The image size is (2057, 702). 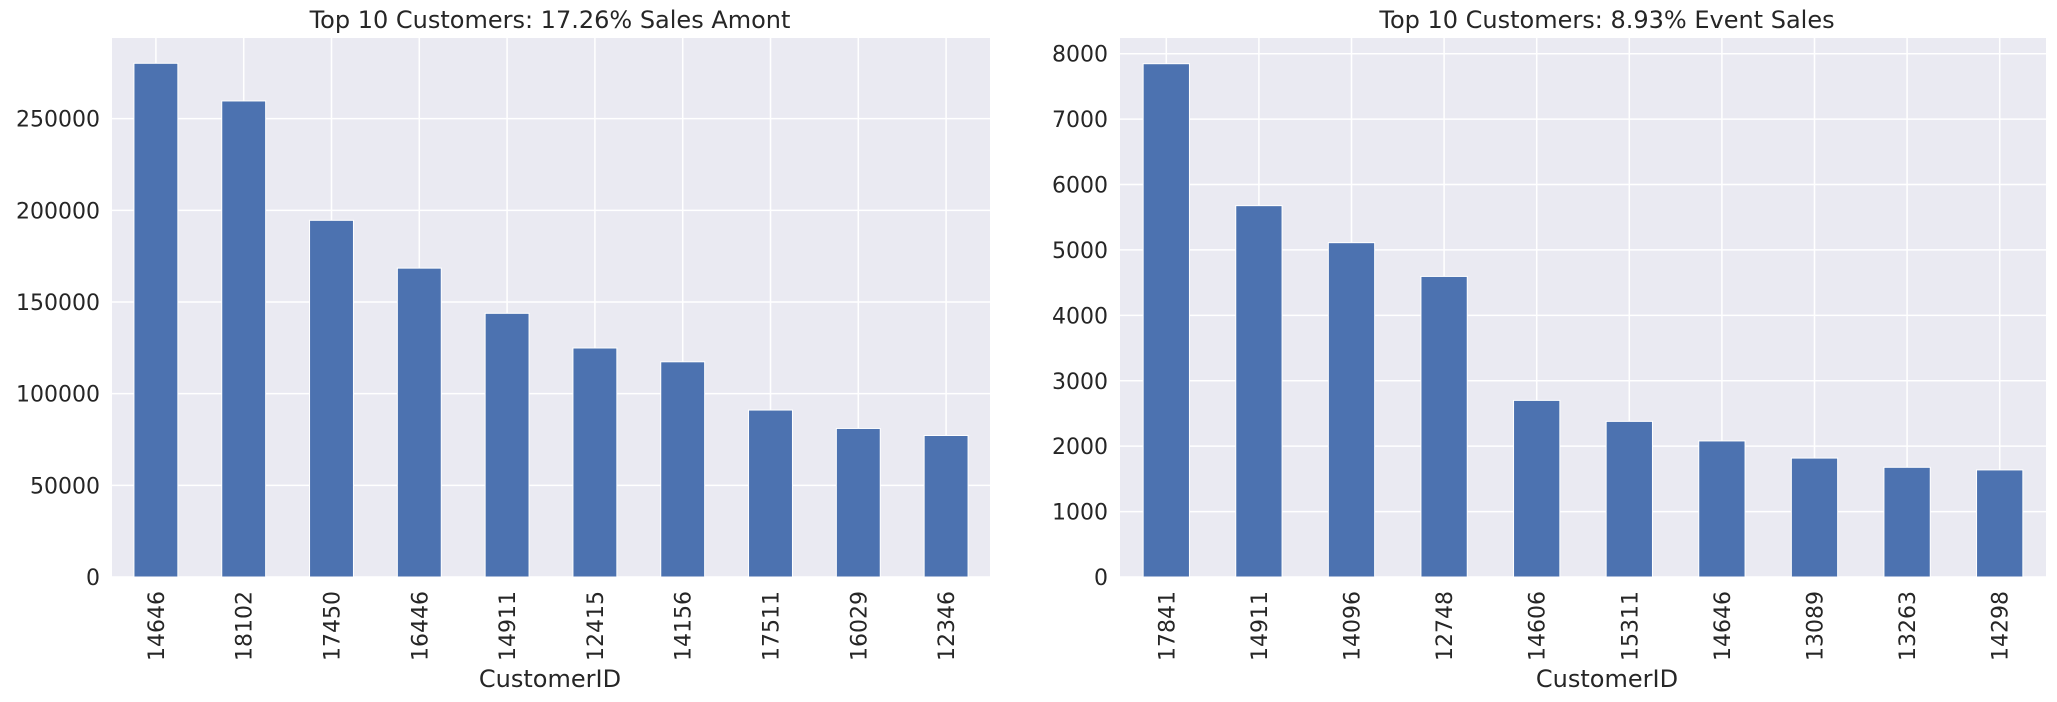 What do you see at coordinates (1080, 447) in the screenshot?
I see `y-tick-label: 2000` at bounding box center [1080, 447].